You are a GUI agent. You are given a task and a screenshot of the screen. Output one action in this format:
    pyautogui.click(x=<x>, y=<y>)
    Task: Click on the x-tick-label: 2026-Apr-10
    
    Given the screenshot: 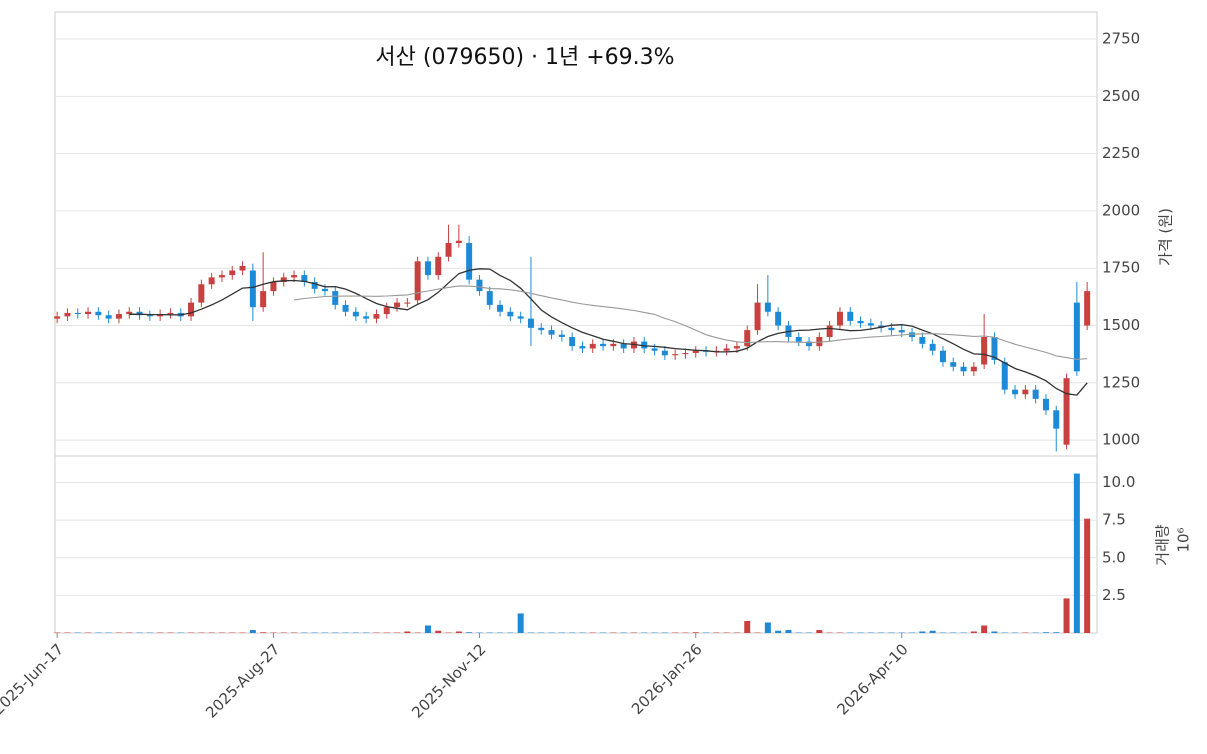 What is the action you would take?
    pyautogui.click(x=872, y=679)
    